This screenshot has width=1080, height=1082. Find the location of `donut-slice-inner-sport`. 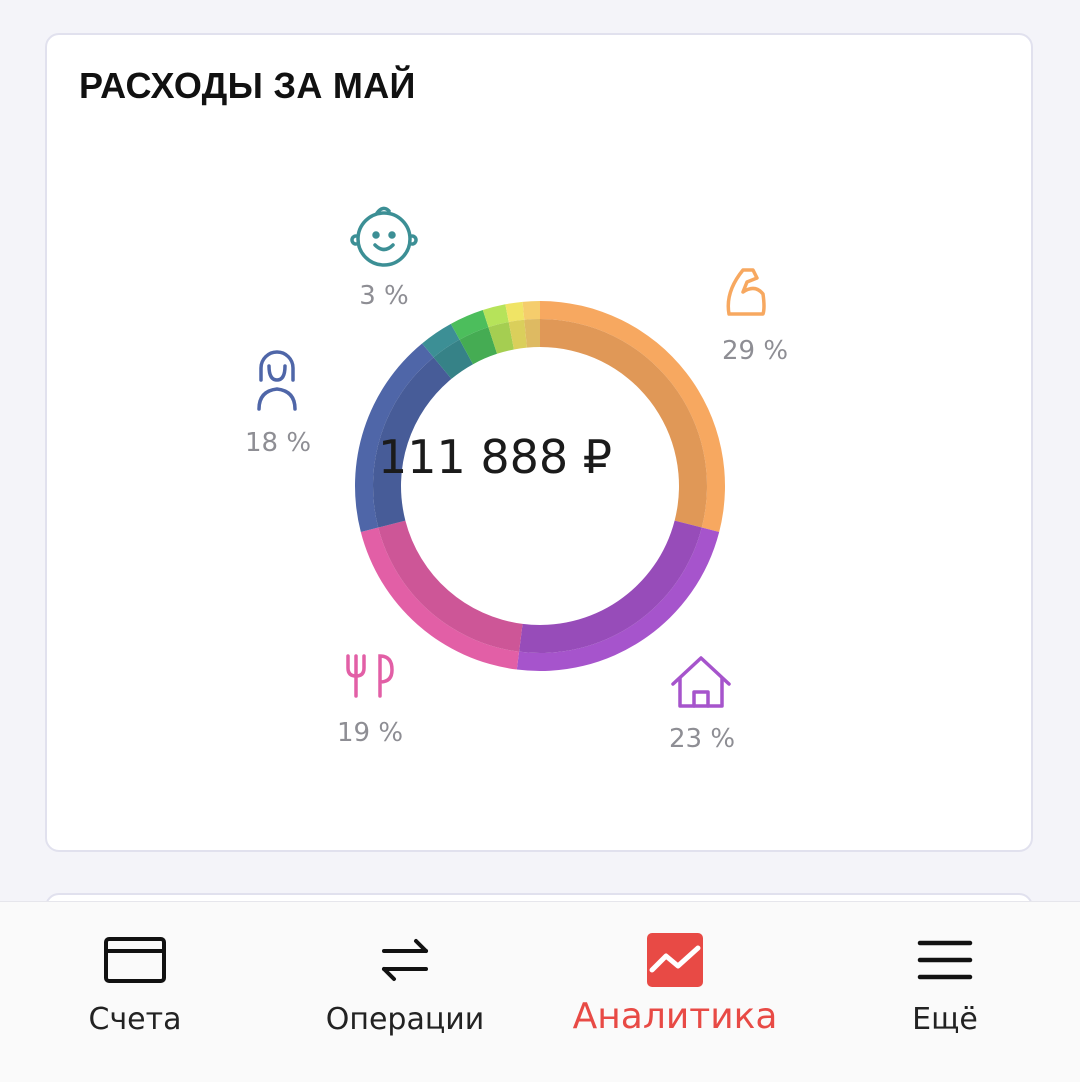

donut-slice-inner-sport is located at coordinates (624, 423).